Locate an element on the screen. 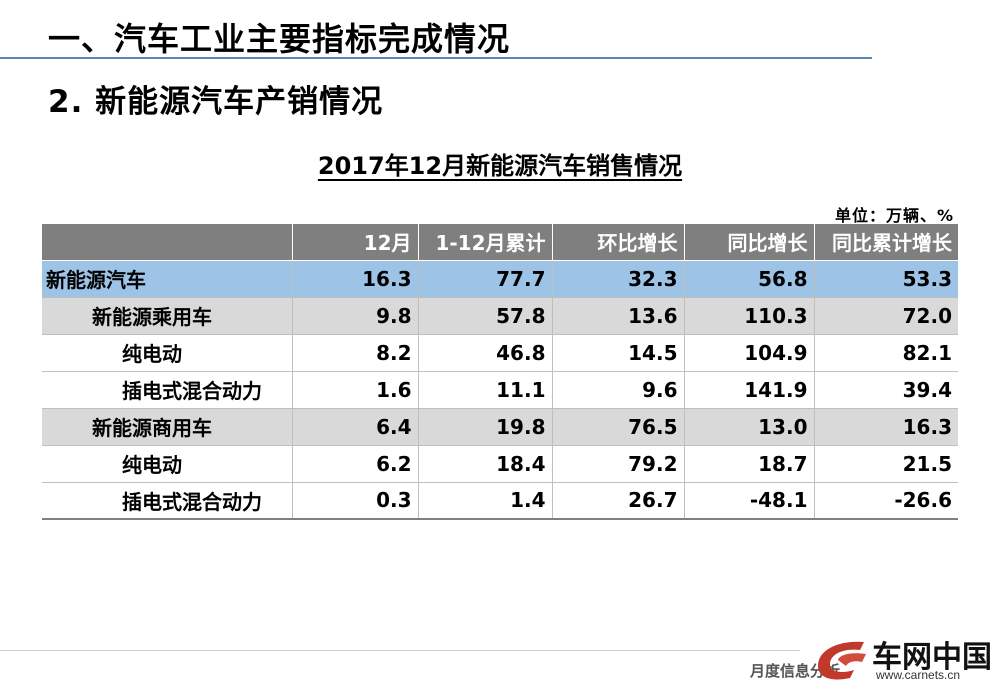 Image resolution: width=1000 pixels, height=692 pixels. table-cell: 79.2 is located at coordinates (617, 464).